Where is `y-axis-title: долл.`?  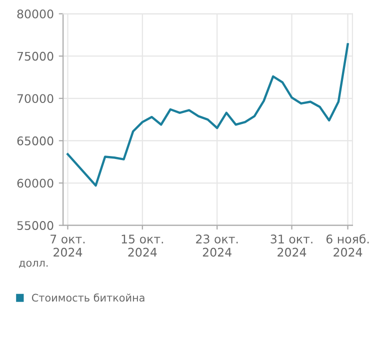
y-axis-title: долл. is located at coordinates (33, 264).